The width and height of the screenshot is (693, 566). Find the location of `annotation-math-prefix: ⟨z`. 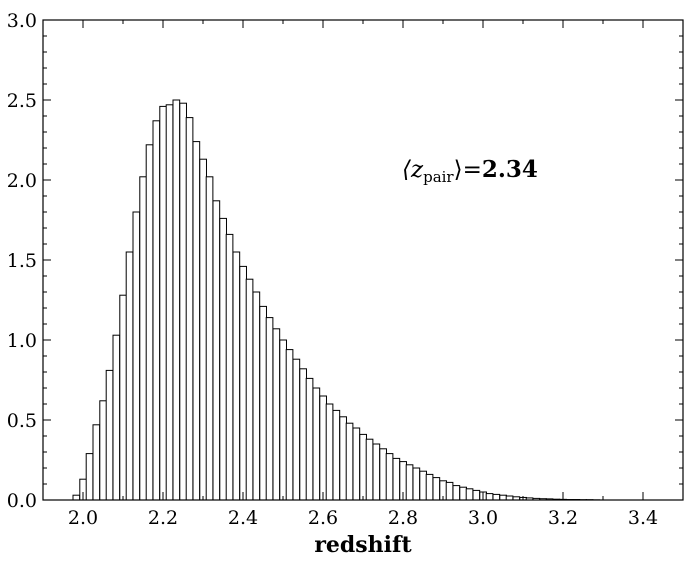

annotation-math-prefix: ⟨z is located at coordinates (413, 170).